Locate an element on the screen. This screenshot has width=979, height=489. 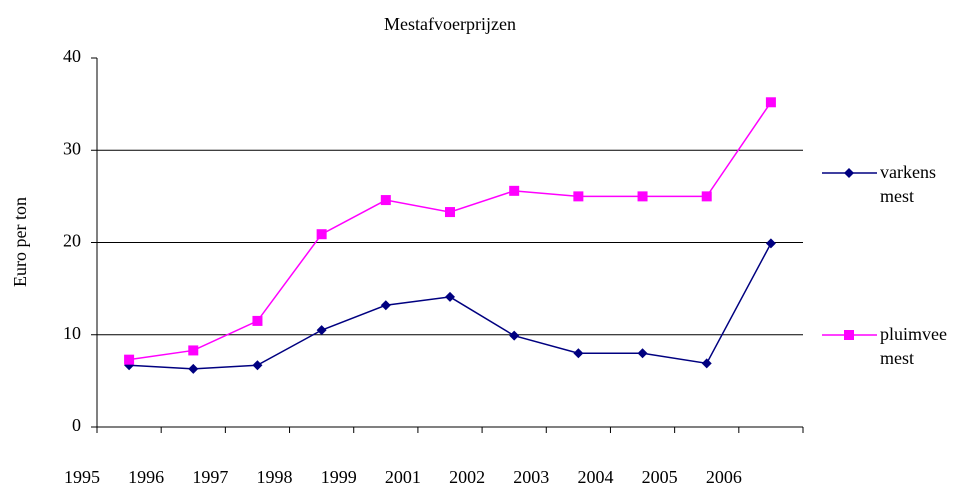
chart-title: Mestafvoerprijzen is located at coordinates (450, 24).